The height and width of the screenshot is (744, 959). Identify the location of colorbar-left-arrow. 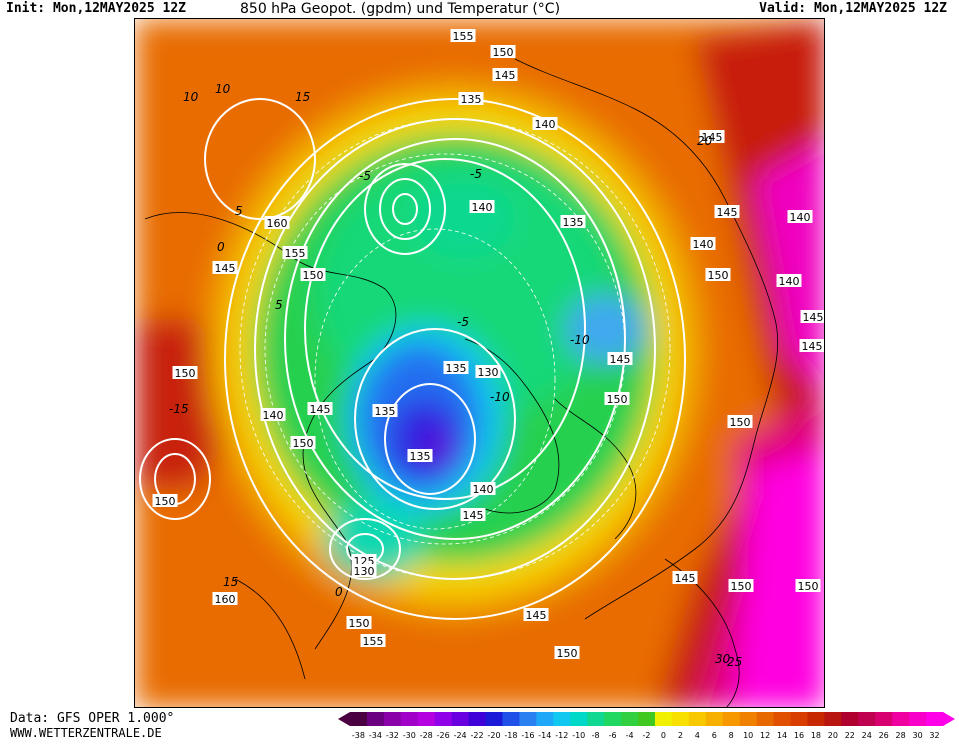
(344, 719).